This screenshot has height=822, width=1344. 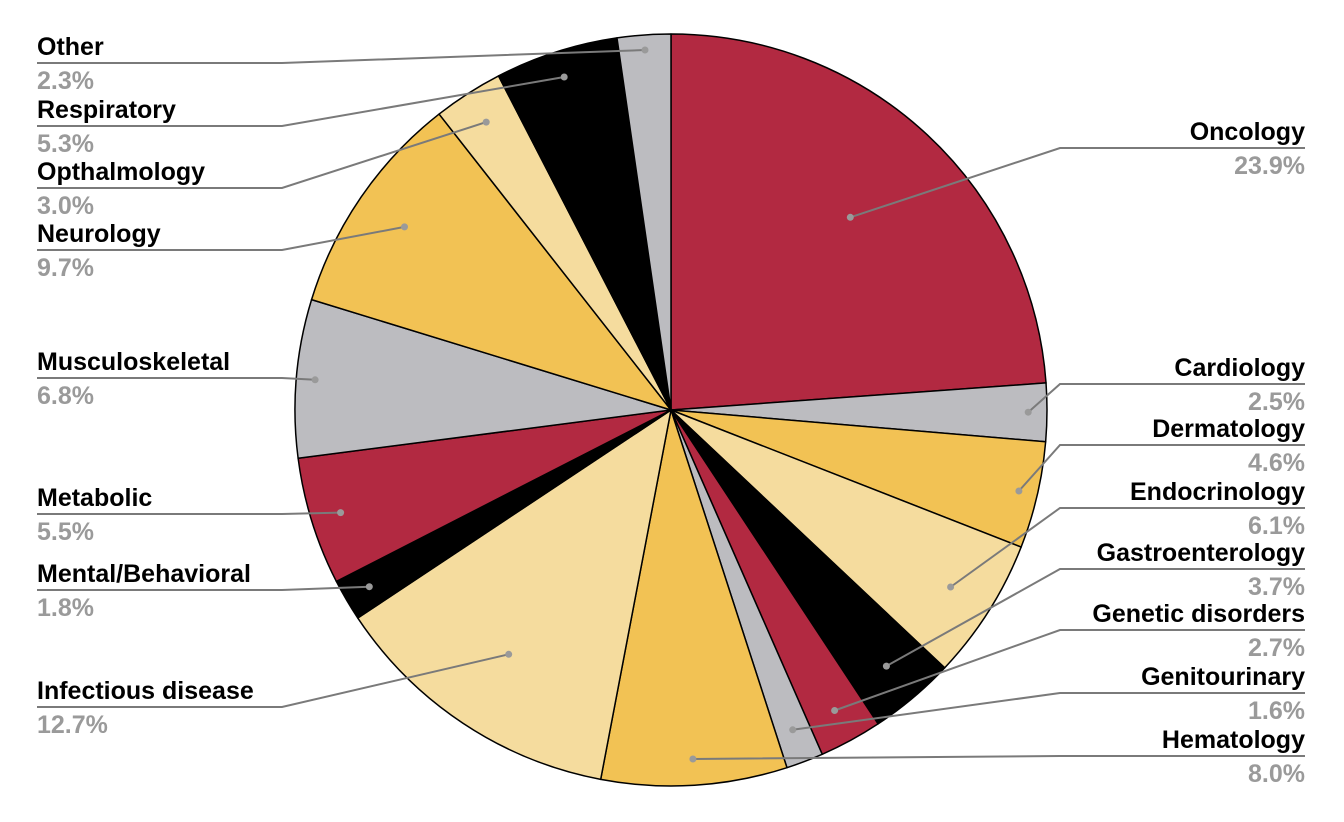 What do you see at coordinates (1247, 132) in the screenshot?
I see `slice-label-oncology: Oncology` at bounding box center [1247, 132].